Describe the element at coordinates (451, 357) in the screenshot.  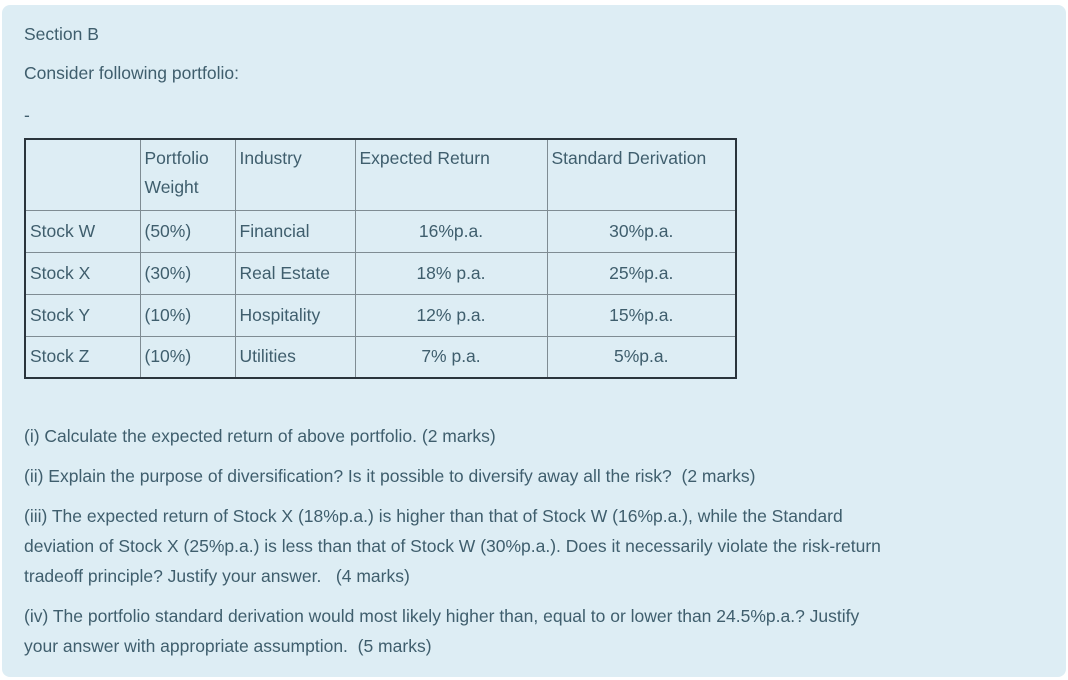
I see `cell-expected-return: 7% p.a.` at that location.